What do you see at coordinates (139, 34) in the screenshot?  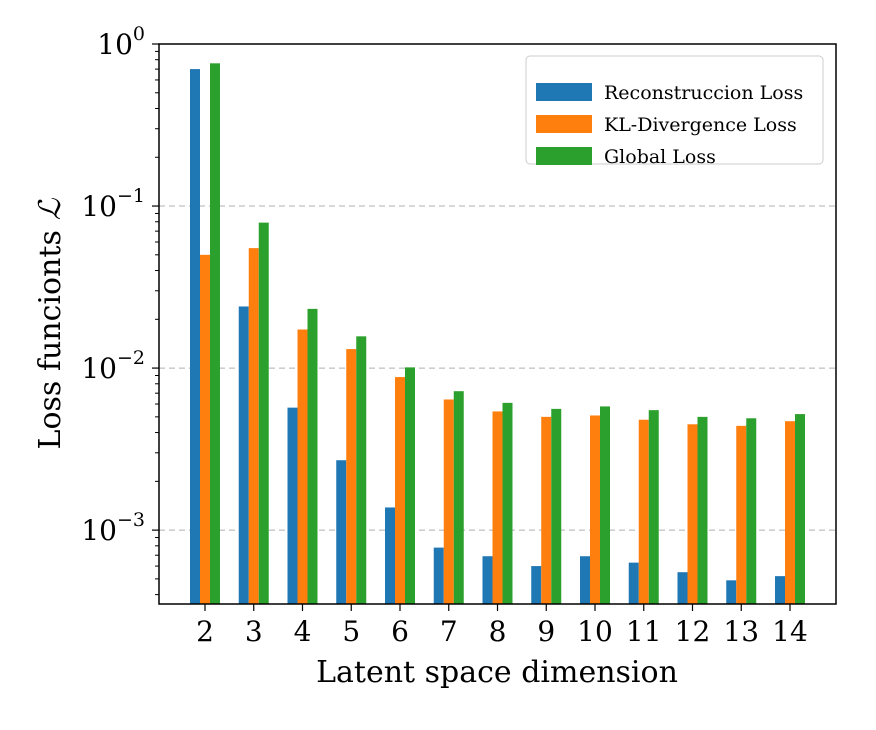 I see `y-tick-exponent: 0` at bounding box center [139, 34].